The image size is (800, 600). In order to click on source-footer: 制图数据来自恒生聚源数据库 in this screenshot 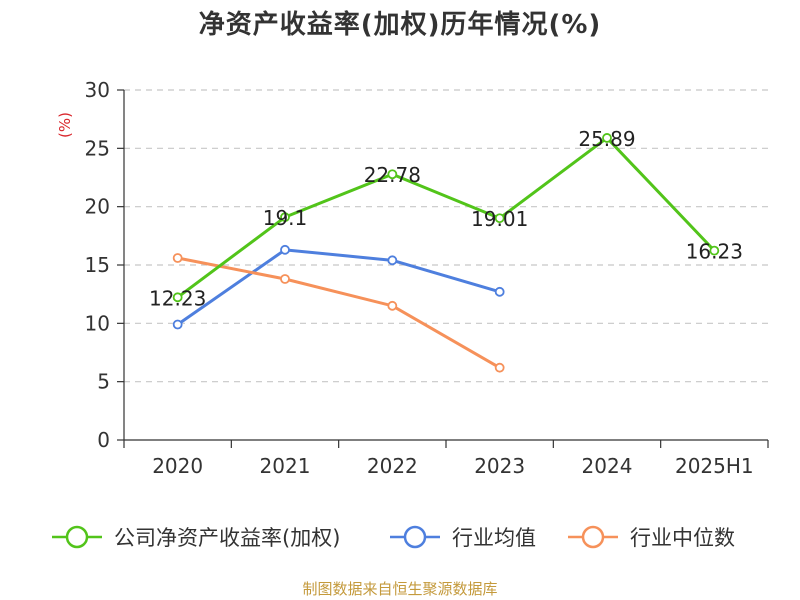, I will do `click(400, 589)`.